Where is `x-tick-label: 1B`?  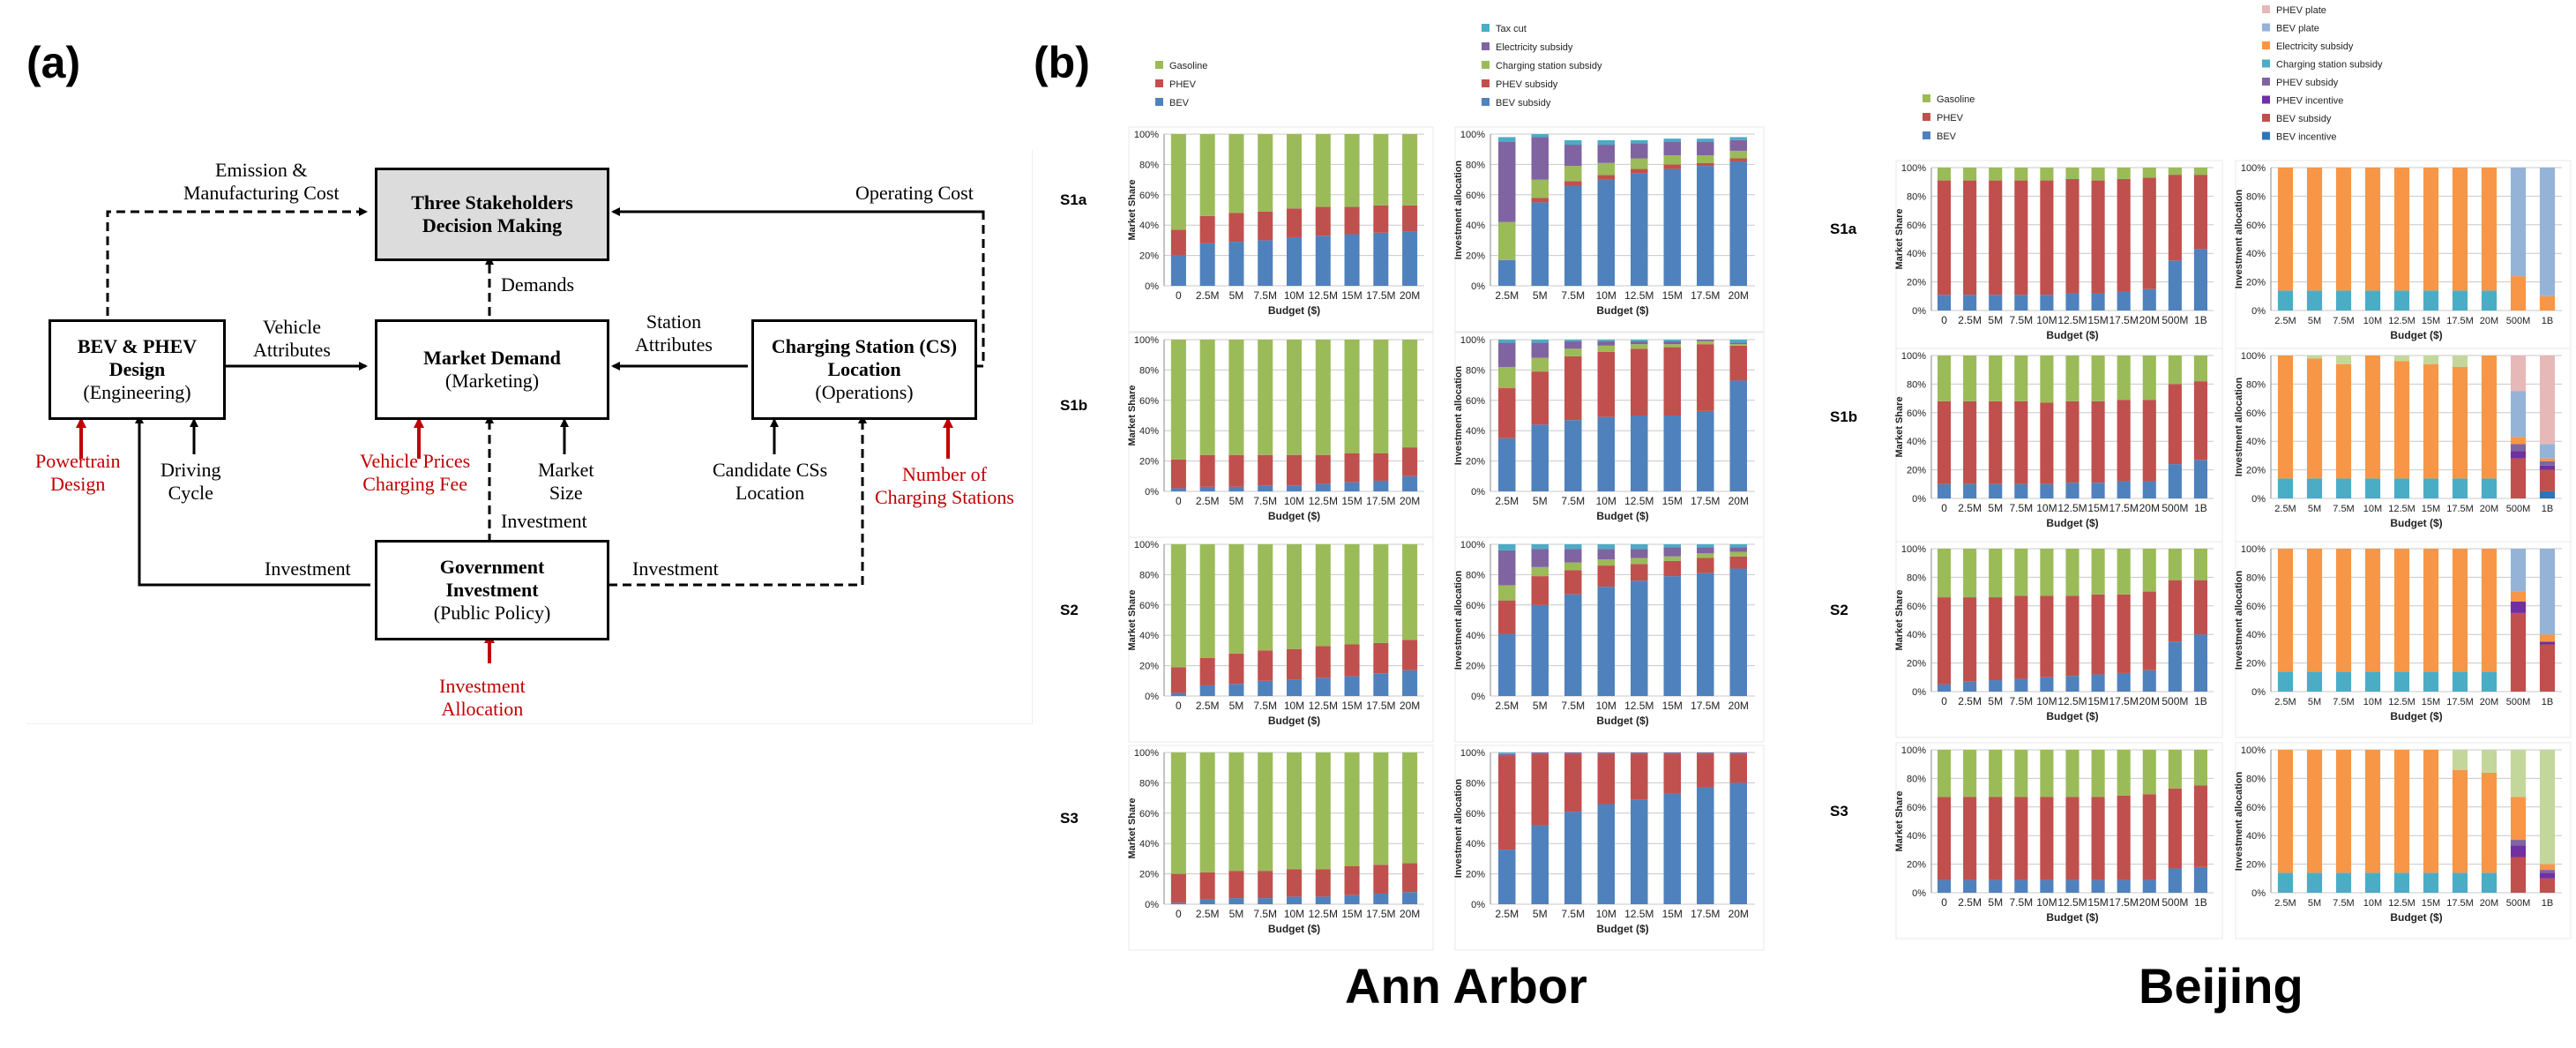
x-tick-label: 1B is located at coordinates (2547, 702).